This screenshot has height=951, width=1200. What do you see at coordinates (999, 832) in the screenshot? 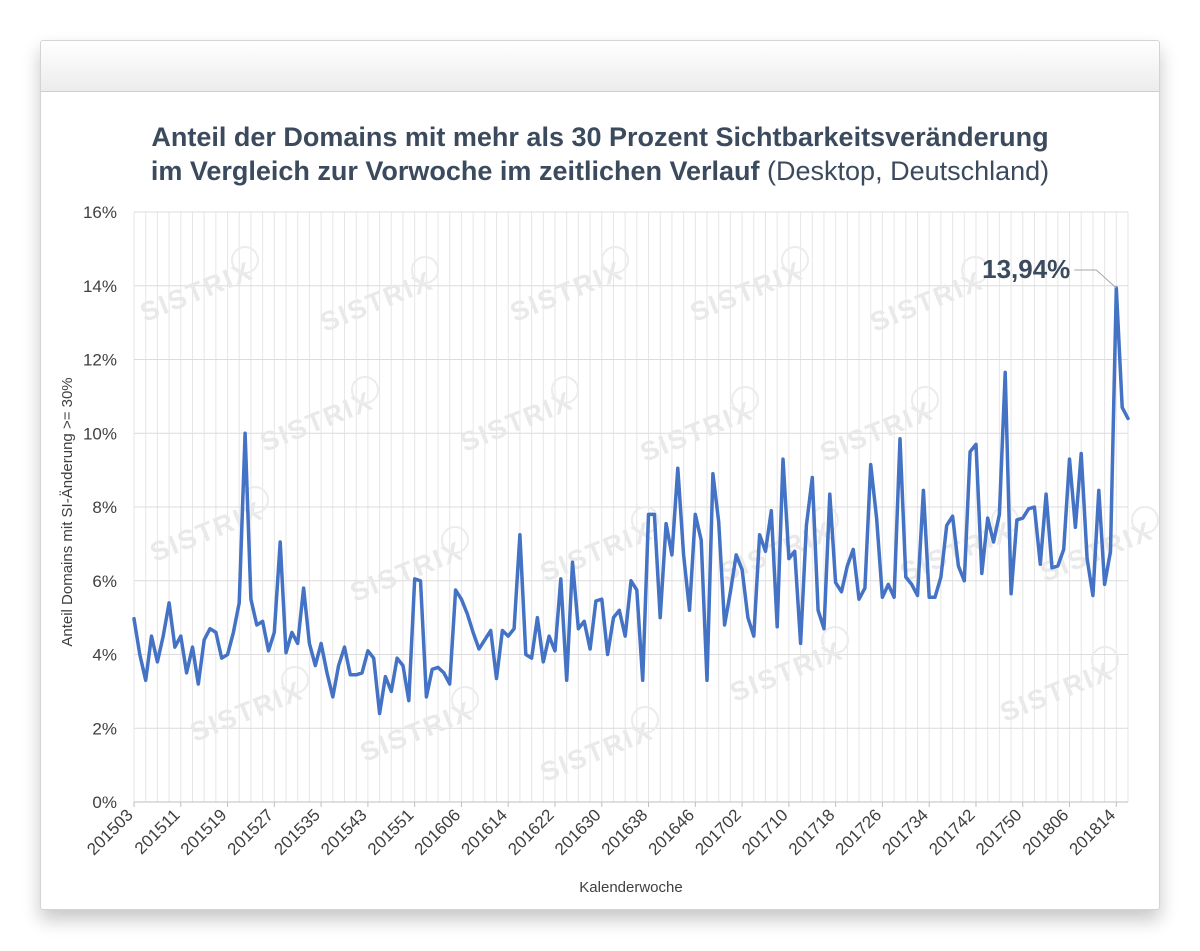
I see `x-tick-label: 201750` at bounding box center [999, 832].